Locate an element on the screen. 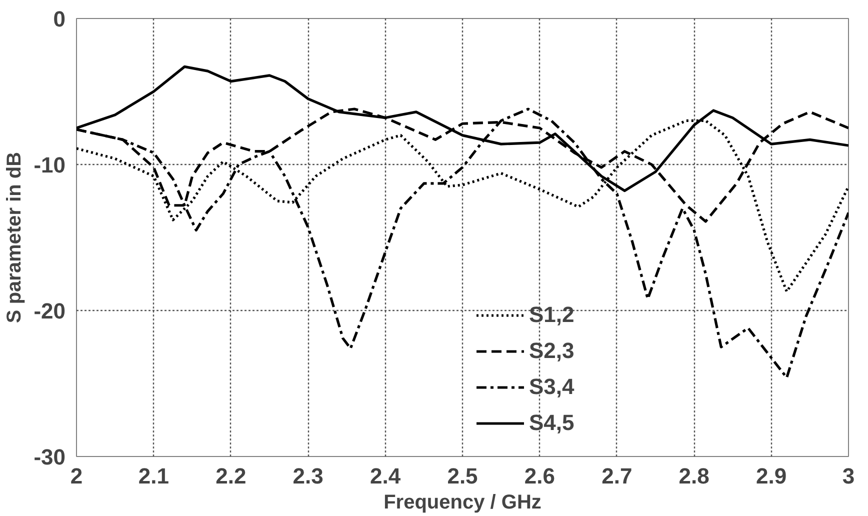 The height and width of the screenshot is (516, 868). y-tick-label: 0 is located at coordinates (59, 19).